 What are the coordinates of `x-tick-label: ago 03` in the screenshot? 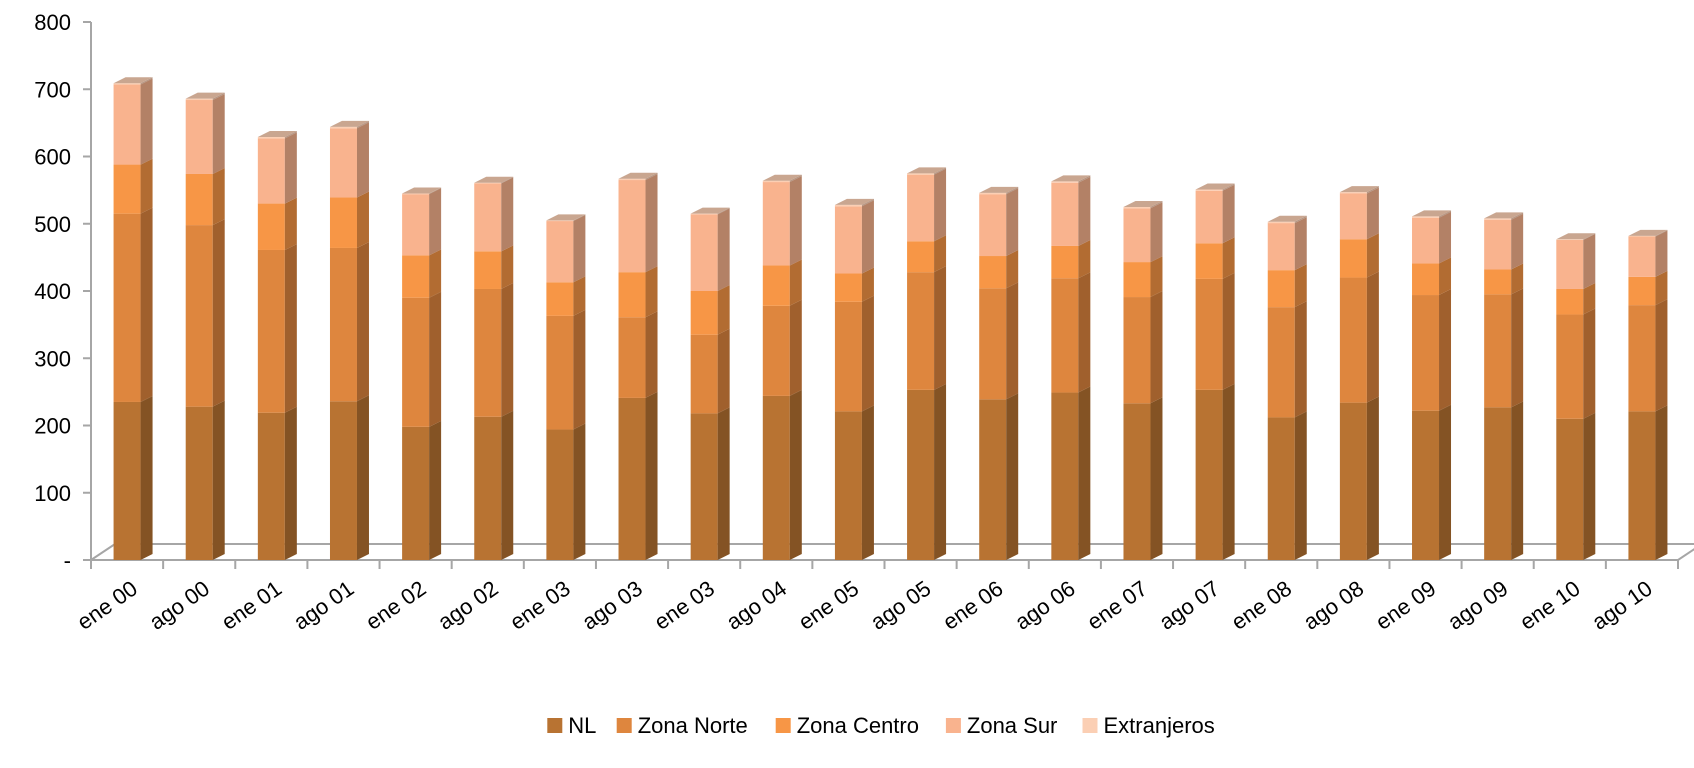 It's located at (611, 605).